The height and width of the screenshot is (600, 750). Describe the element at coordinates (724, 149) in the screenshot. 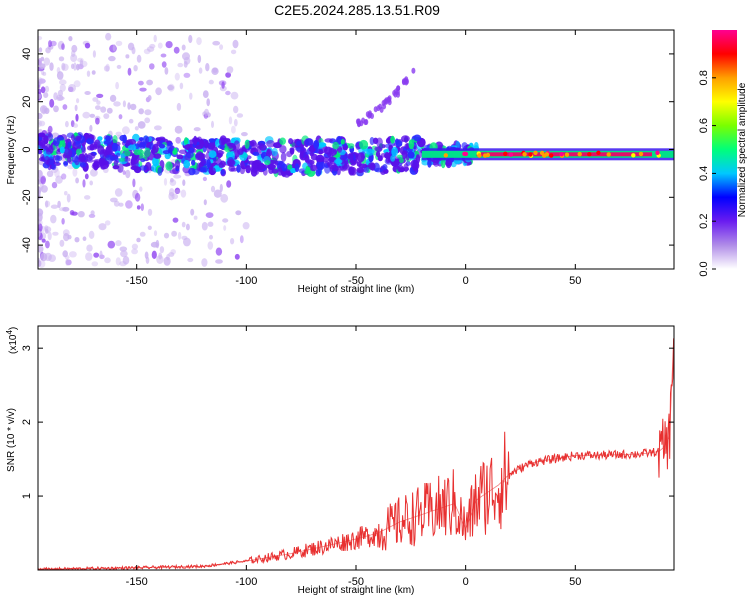

I see `colorbar-gradient` at that location.